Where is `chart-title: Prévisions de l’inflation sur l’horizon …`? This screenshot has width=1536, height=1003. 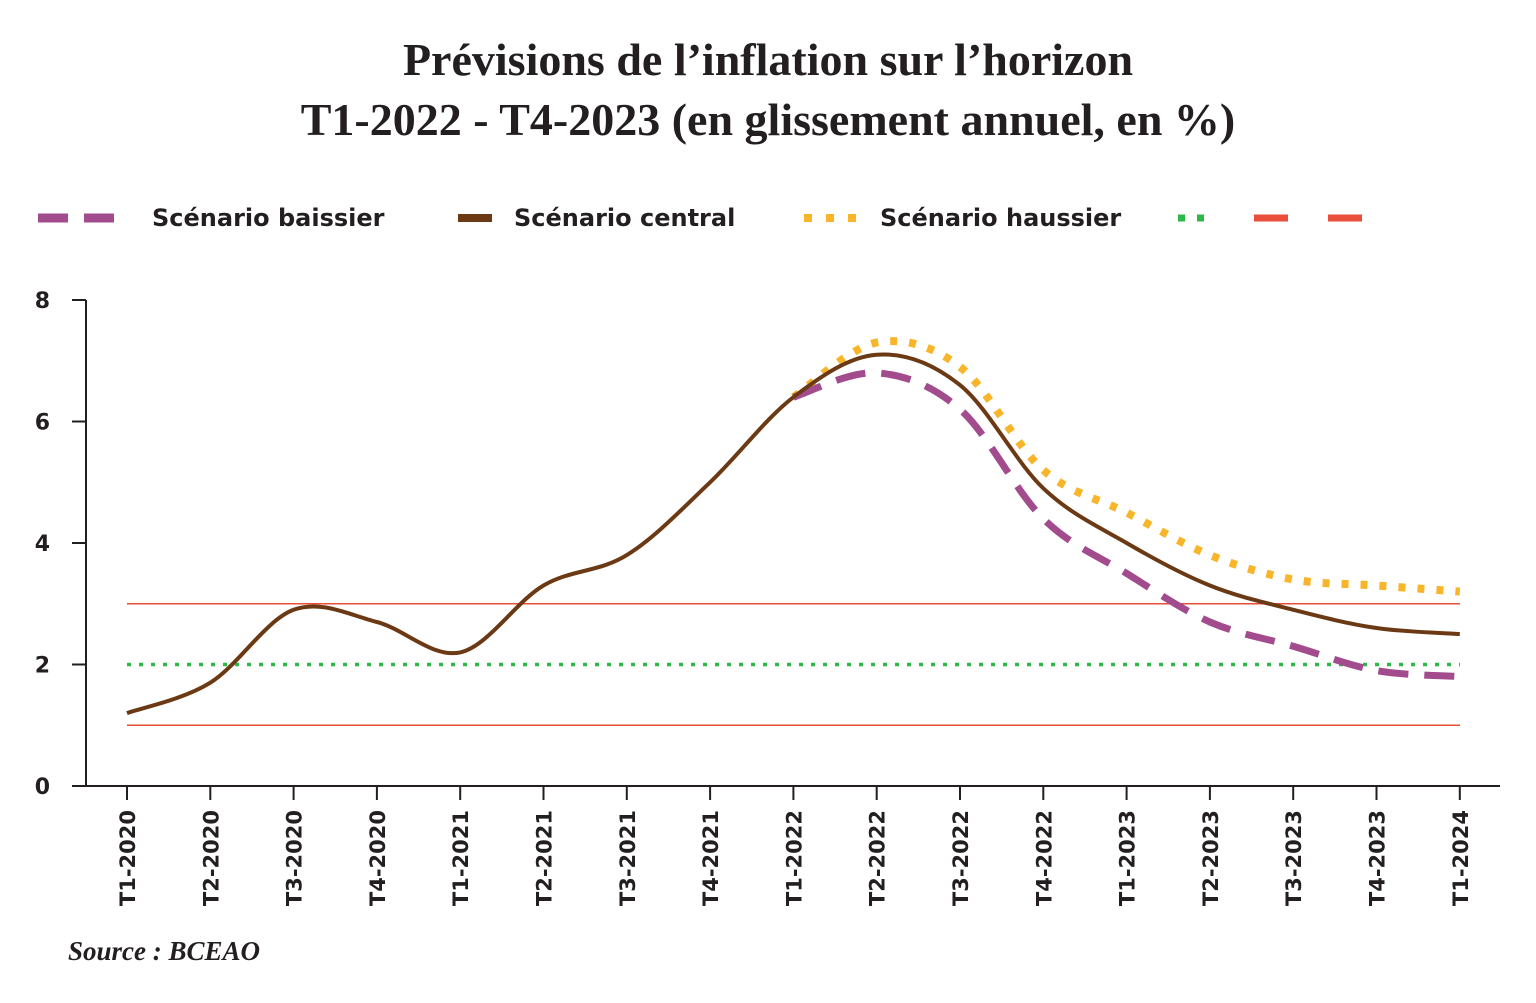
chart-title: Prévisions de l’inflation sur l’horizon … is located at coordinates (768, 90).